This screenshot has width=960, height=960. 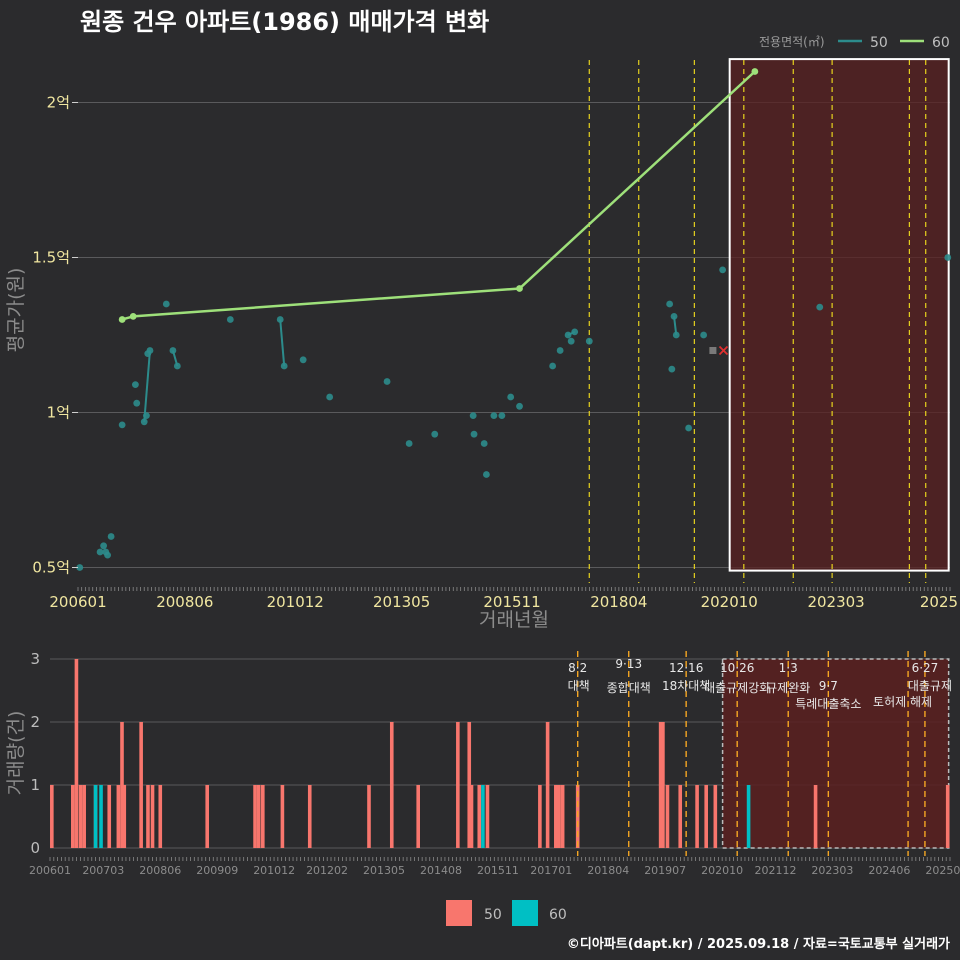 What do you see at coordinates (775, 870) in the screenshot?
I see `bottom-x-tick-label: 202112` at bounding box center [775, 870].